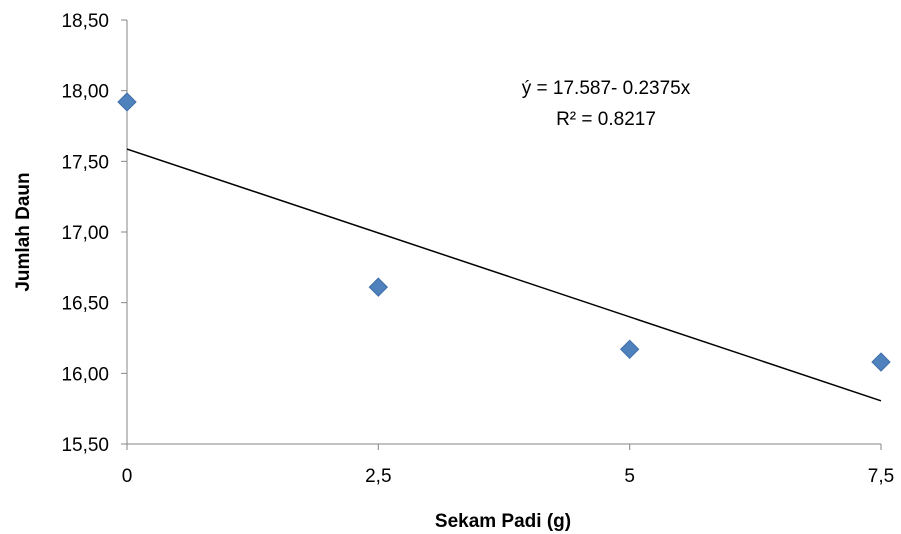 The image size is (901, 534). I want to click on y-tick-label: 17,50, so click(85, 162).